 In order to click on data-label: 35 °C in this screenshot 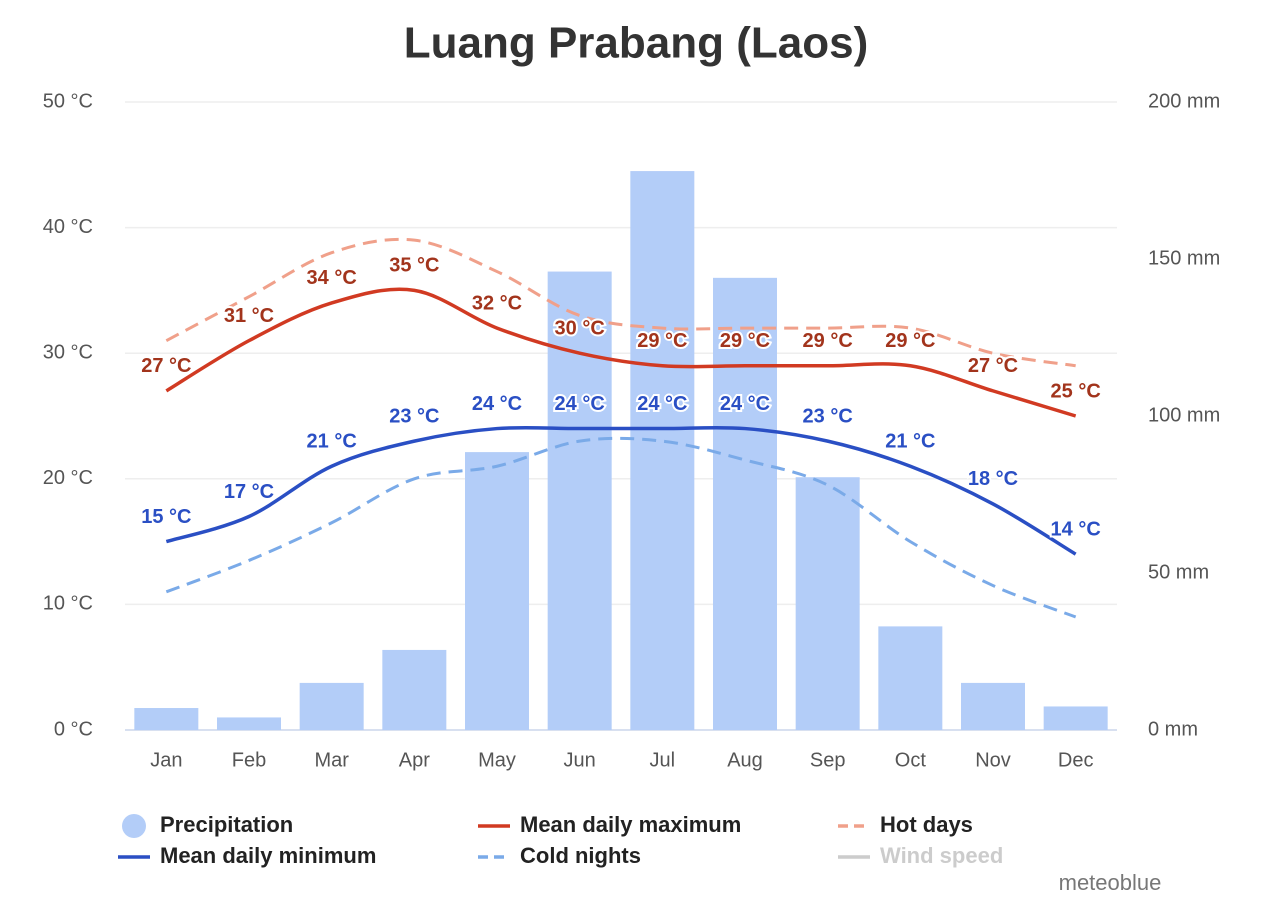, I will do `click(414, 266)`.